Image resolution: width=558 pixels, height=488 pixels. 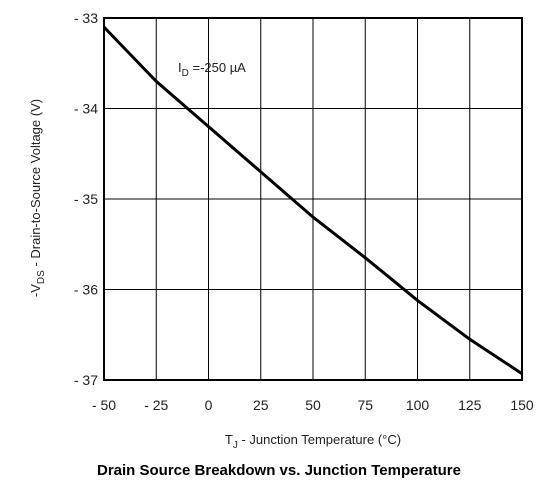 What do you see at coordinates (212, 69) in the screenshot?
I see `id-annotation: ID =-250 µA` at bounding box center [212, 69].